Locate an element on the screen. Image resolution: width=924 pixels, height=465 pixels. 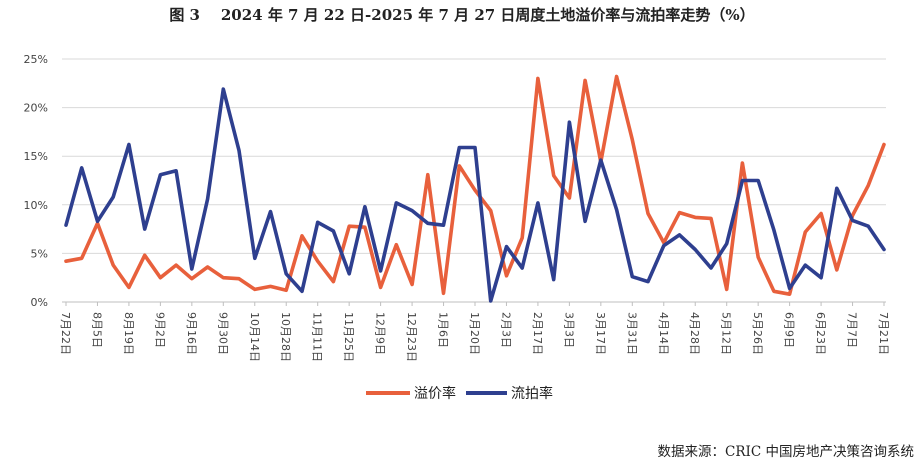
x-tick-label: 5月12日 is located at coordinates (726, 333).